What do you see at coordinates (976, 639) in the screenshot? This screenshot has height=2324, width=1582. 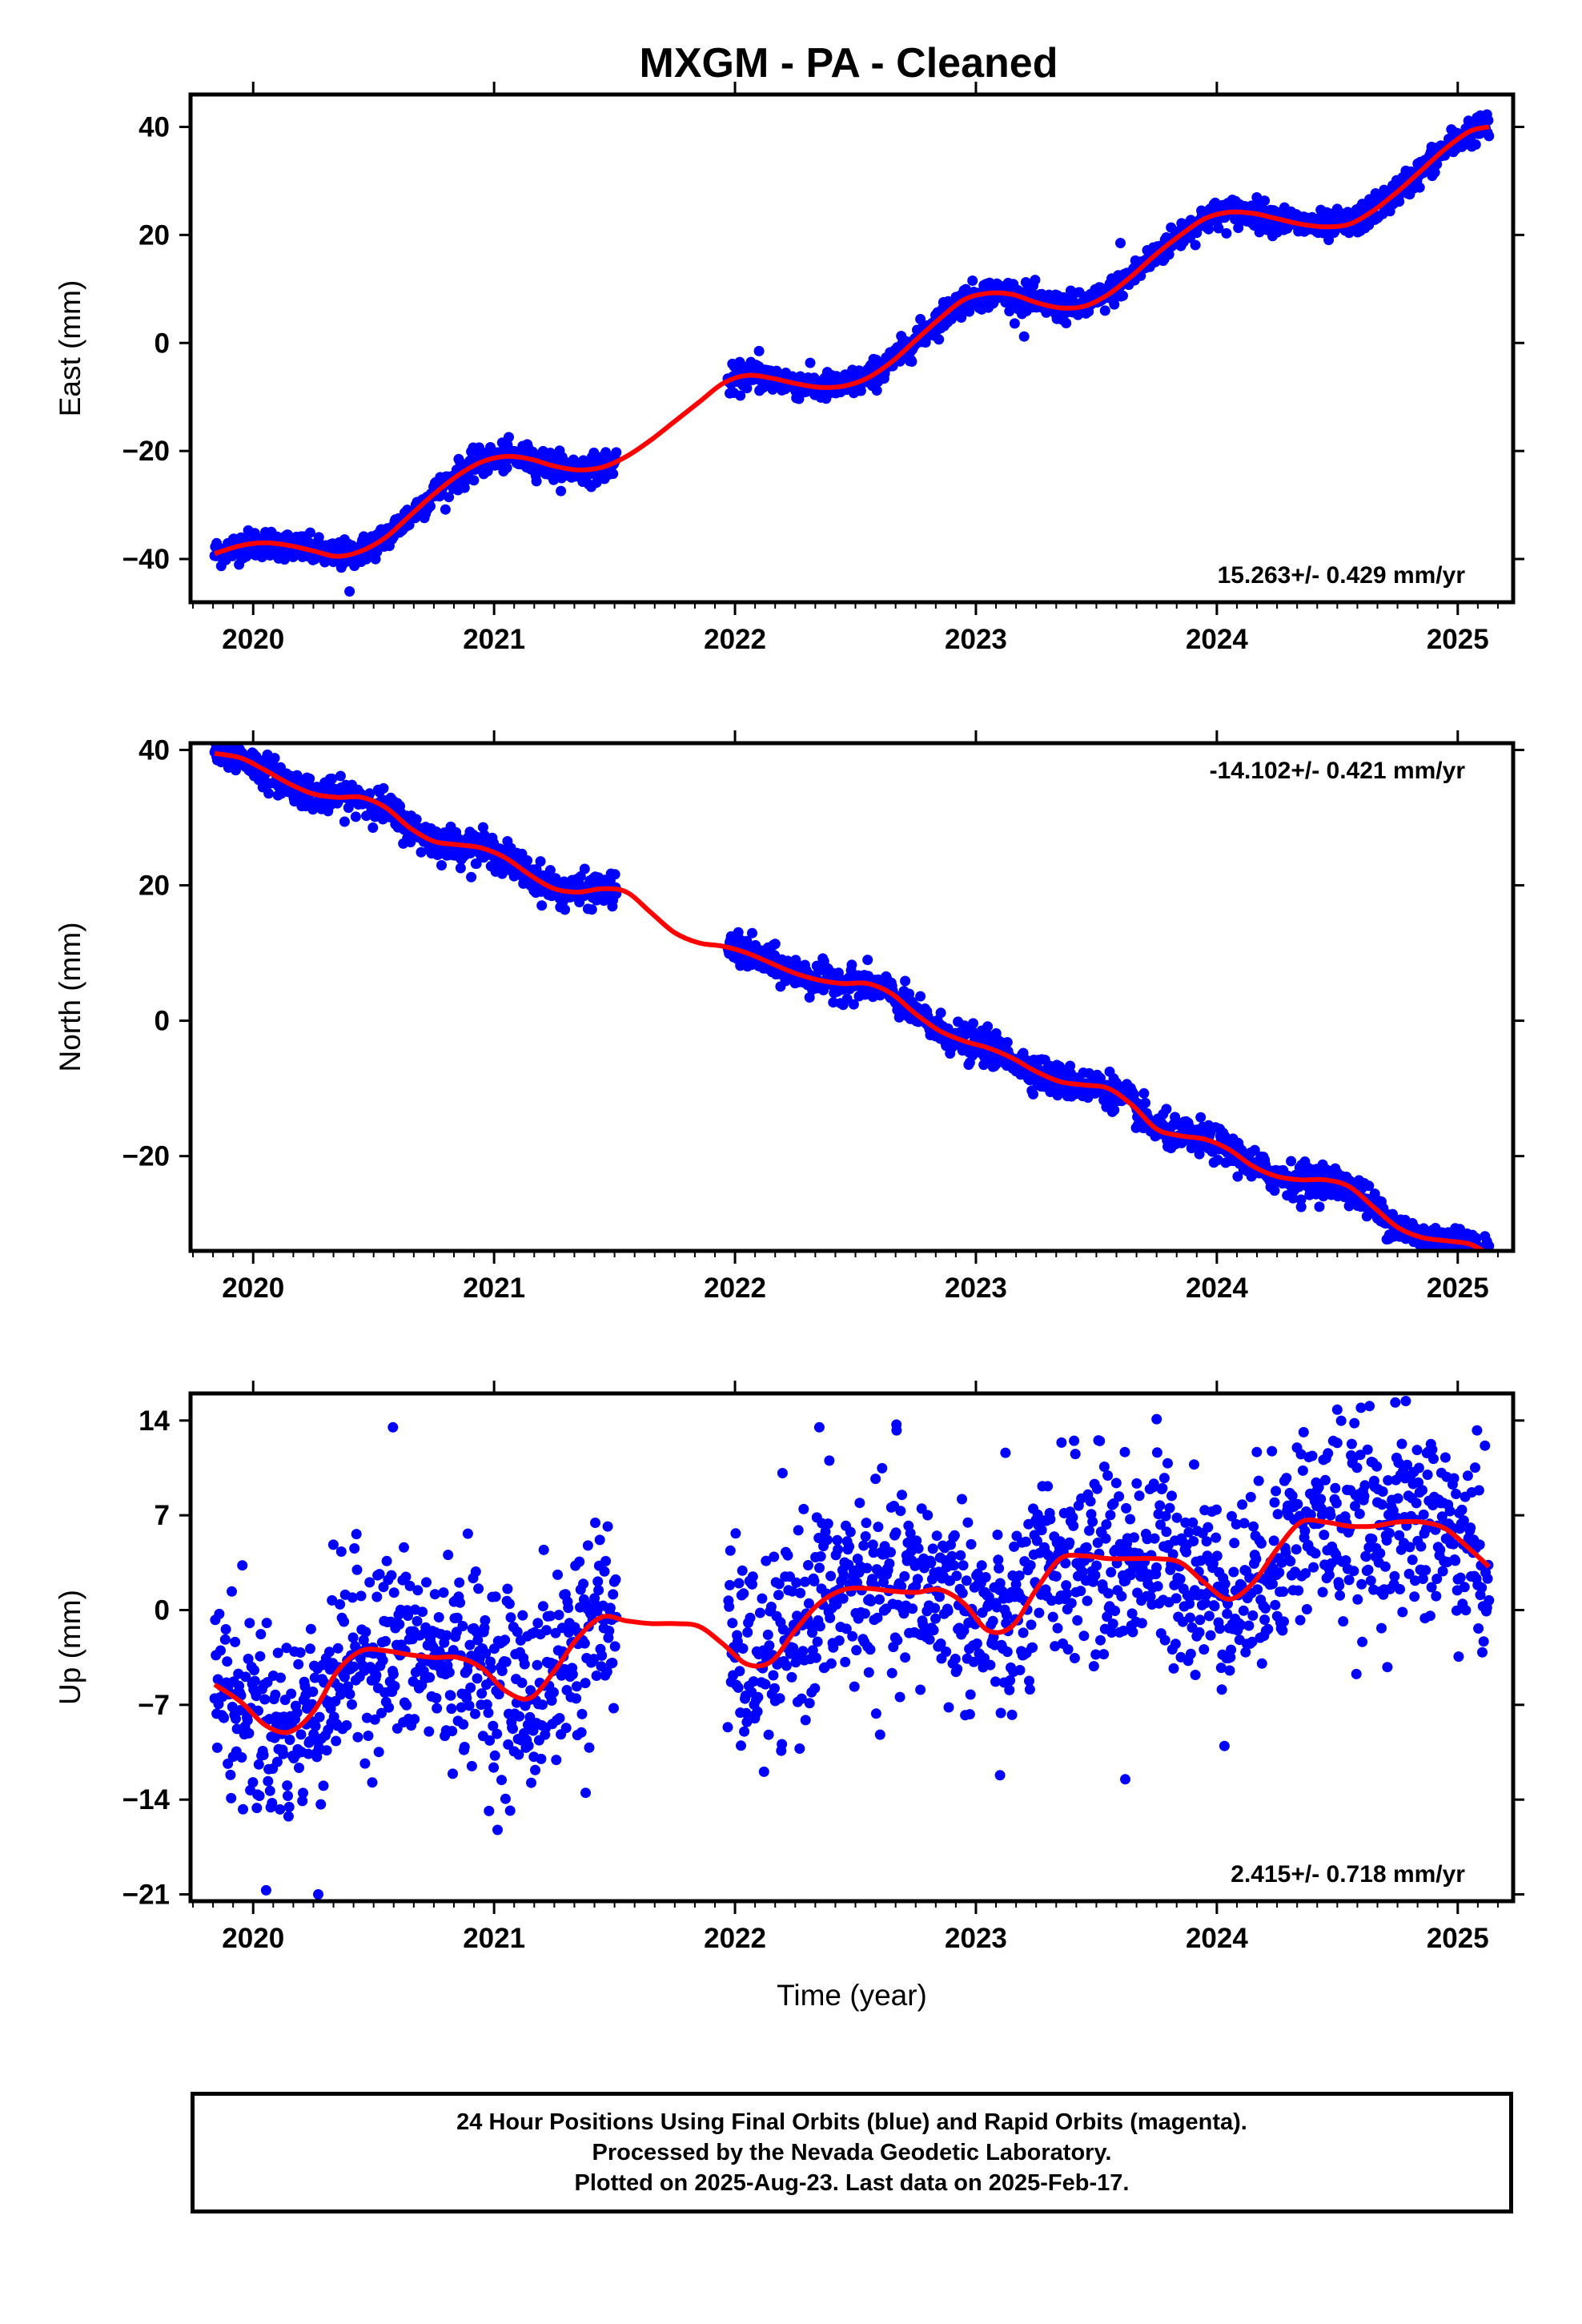 I see `east-x-tick-label: 2023` at bounding box center [976, 639].